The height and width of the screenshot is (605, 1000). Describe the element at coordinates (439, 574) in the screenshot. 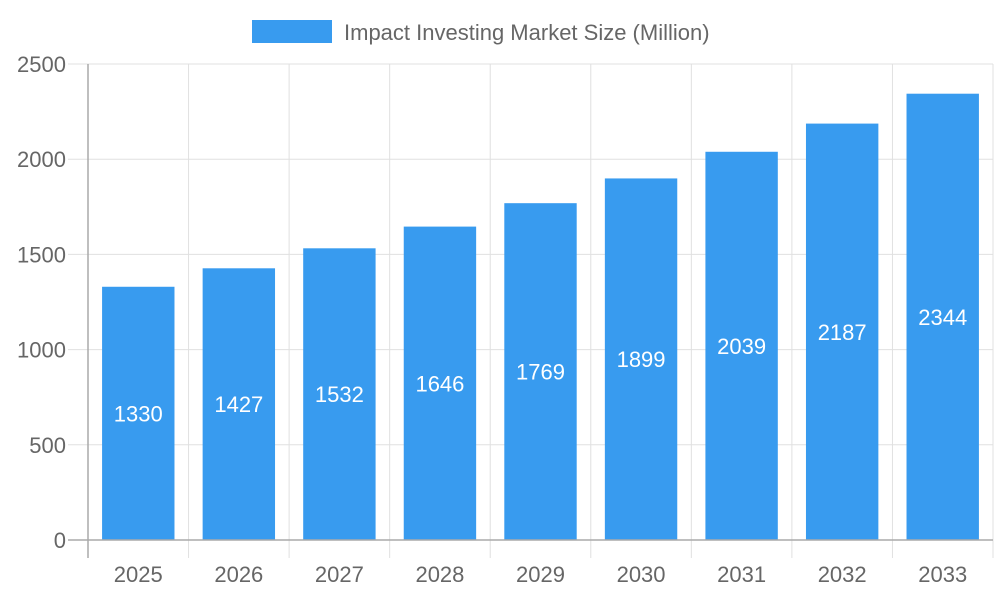

I see `x-tick-label: 2028` at that location.